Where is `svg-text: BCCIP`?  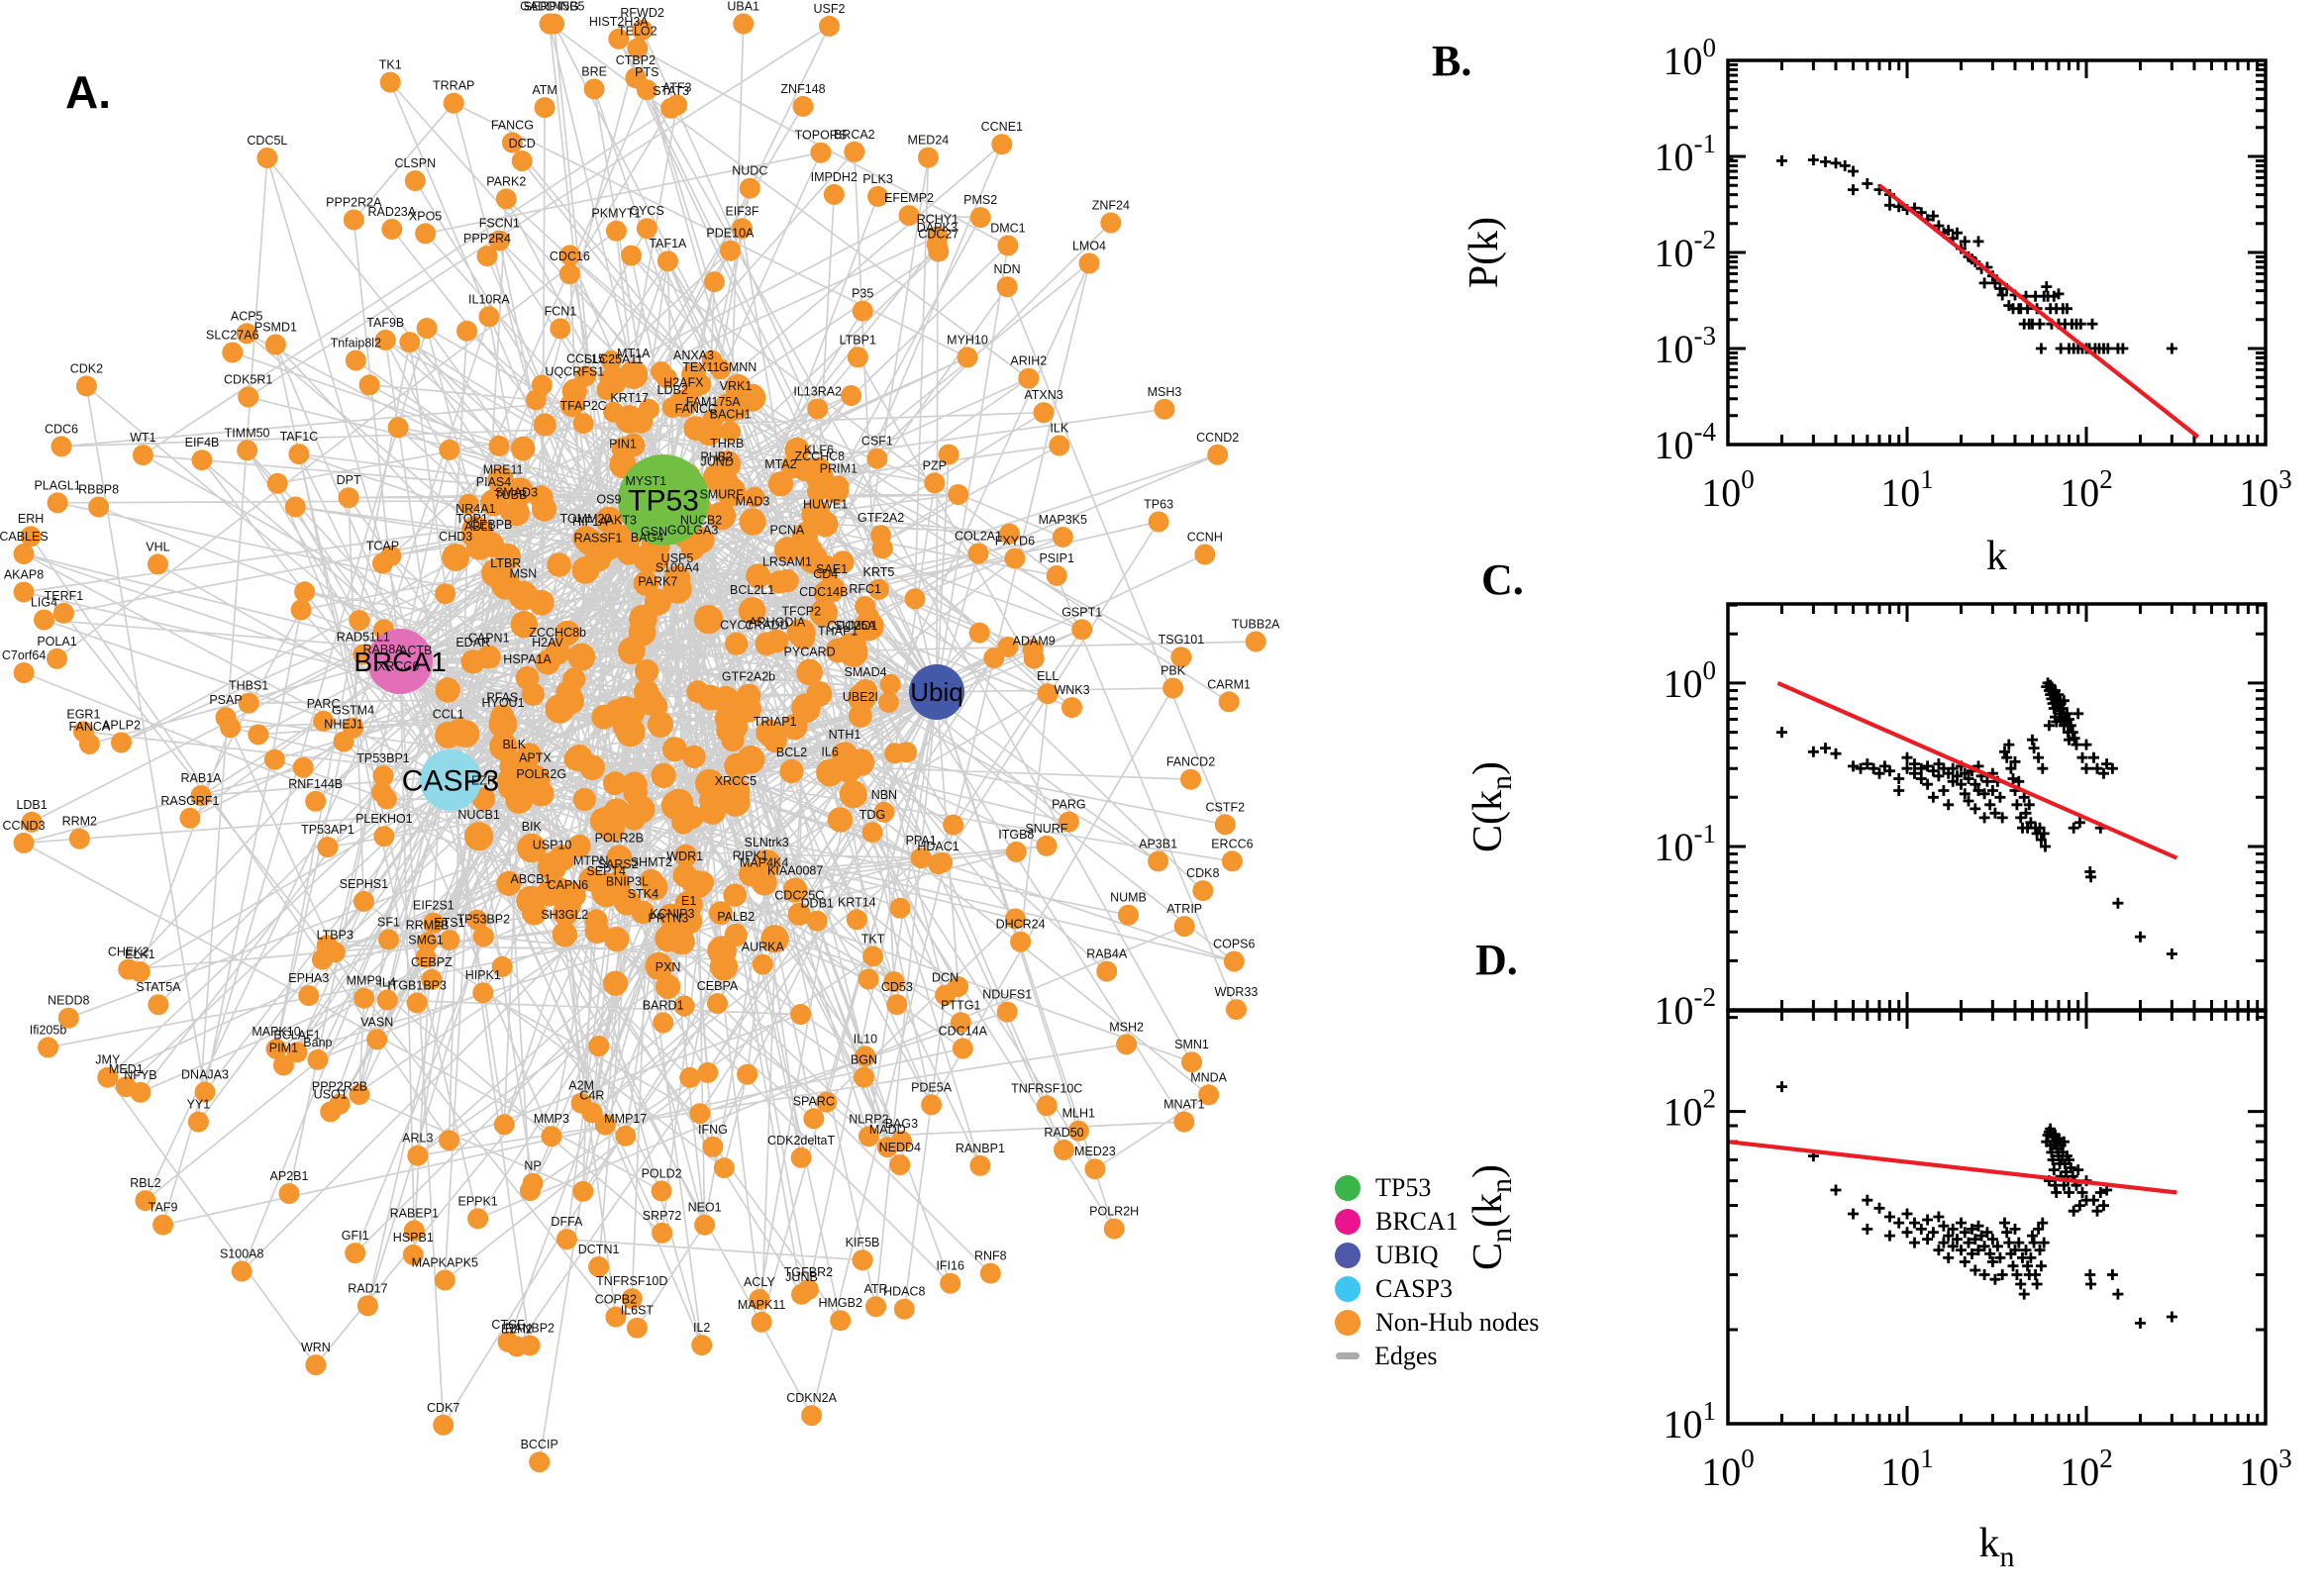 svg-text: BCCIP is located at coordinates (539, 1444).